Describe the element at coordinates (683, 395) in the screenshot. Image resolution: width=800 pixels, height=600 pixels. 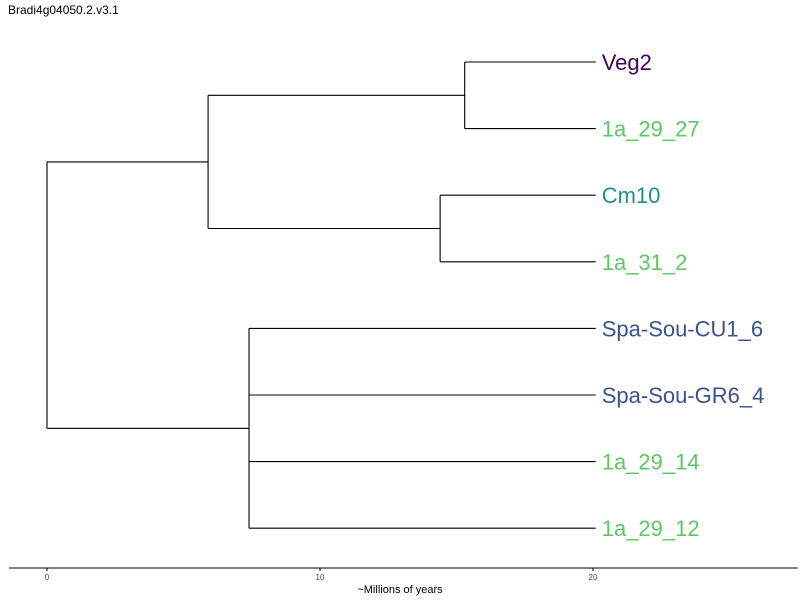
I see `leaf-label: Spa-Sou-GR6_4` at that location.